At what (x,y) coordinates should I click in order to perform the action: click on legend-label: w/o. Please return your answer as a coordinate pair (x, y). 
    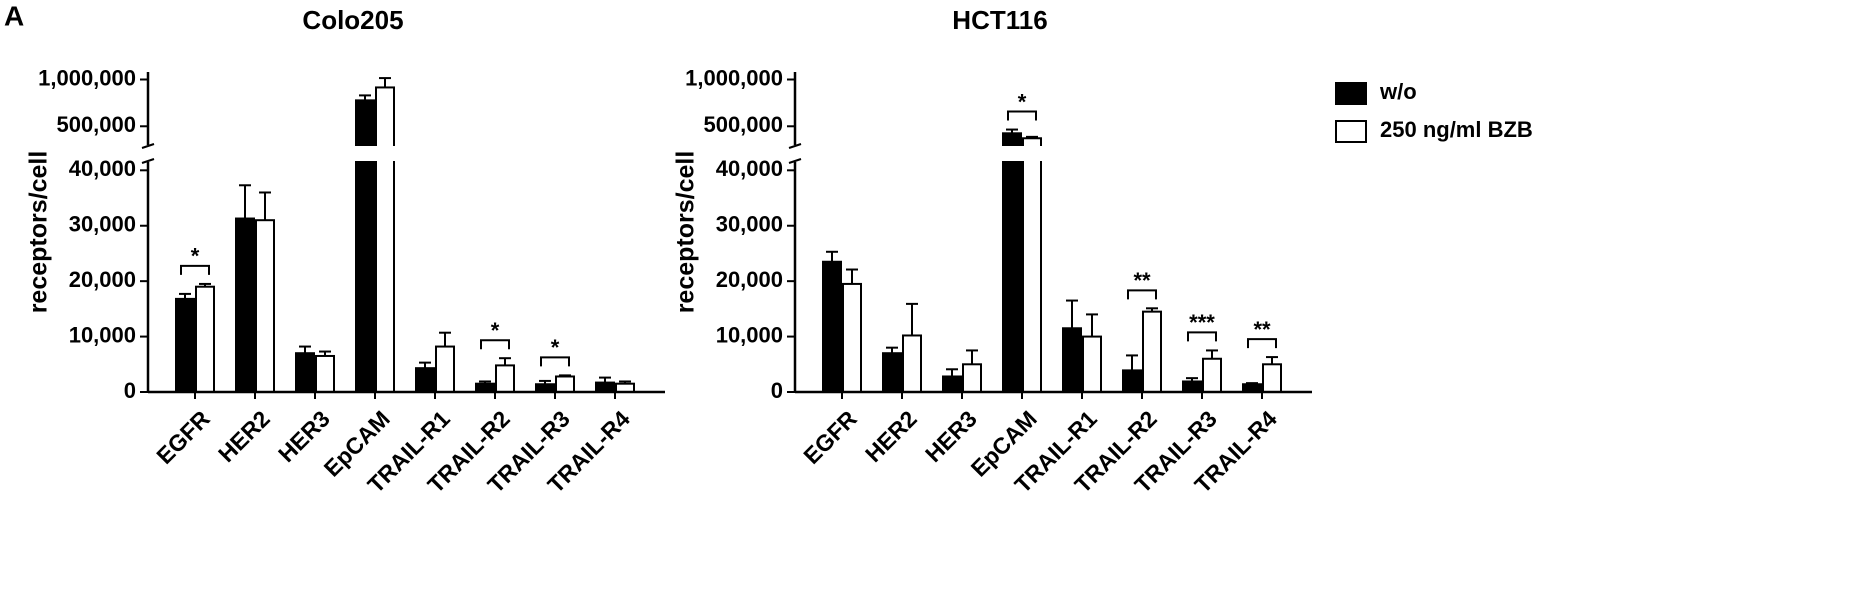
    Looking at the image, I should click on (1398, 91).